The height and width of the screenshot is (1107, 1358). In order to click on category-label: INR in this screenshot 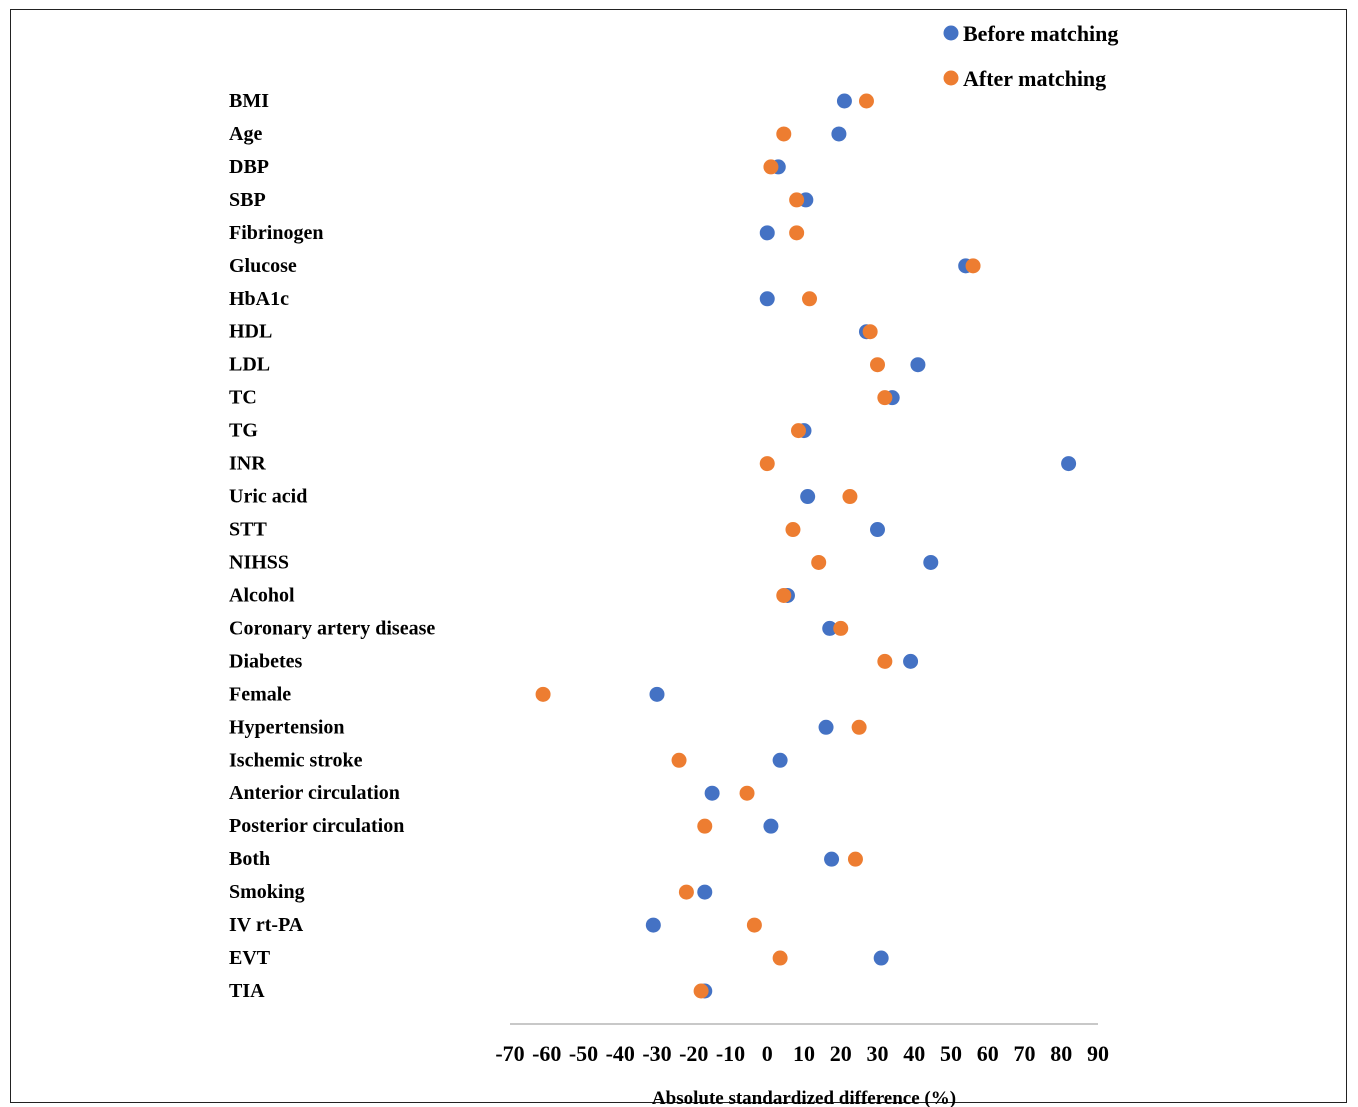, I will do `click(247, 464)`.